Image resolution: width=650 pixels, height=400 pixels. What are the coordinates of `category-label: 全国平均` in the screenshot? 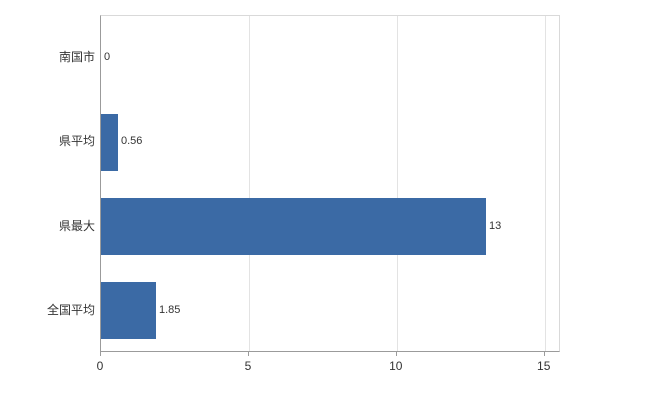 It's located at (70, 310).